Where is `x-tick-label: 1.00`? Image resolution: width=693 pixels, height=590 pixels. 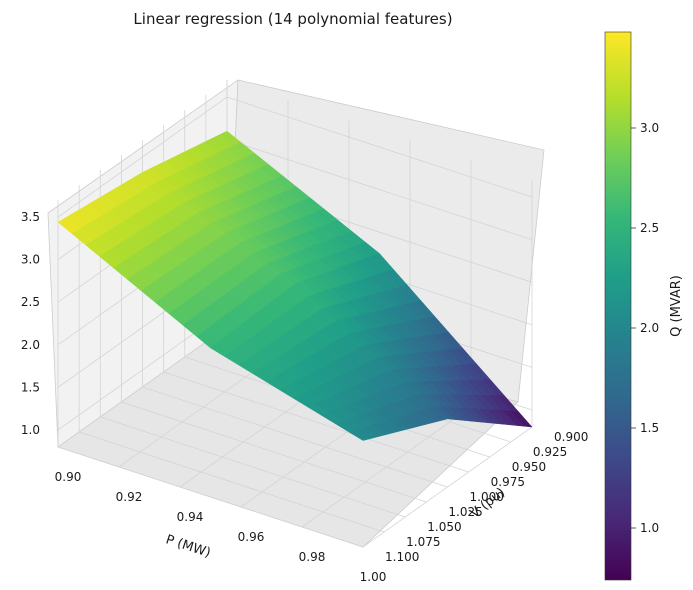 x-tick-label: 1.00 is located at coordinates (373, 577).